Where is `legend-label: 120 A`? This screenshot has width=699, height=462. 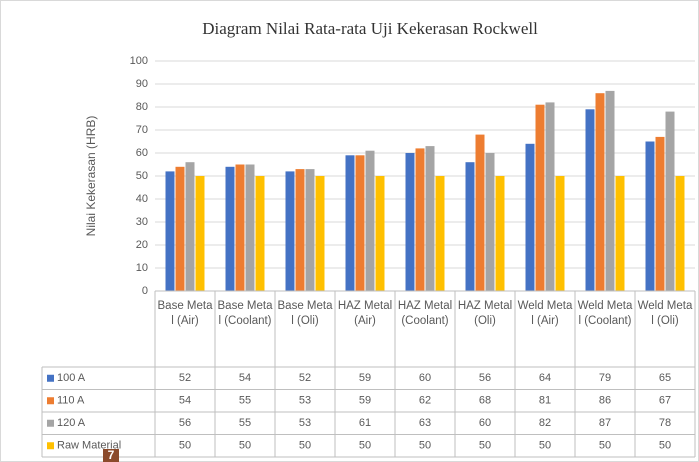 legend-label: 120 A is located at coordinates (71, 423).